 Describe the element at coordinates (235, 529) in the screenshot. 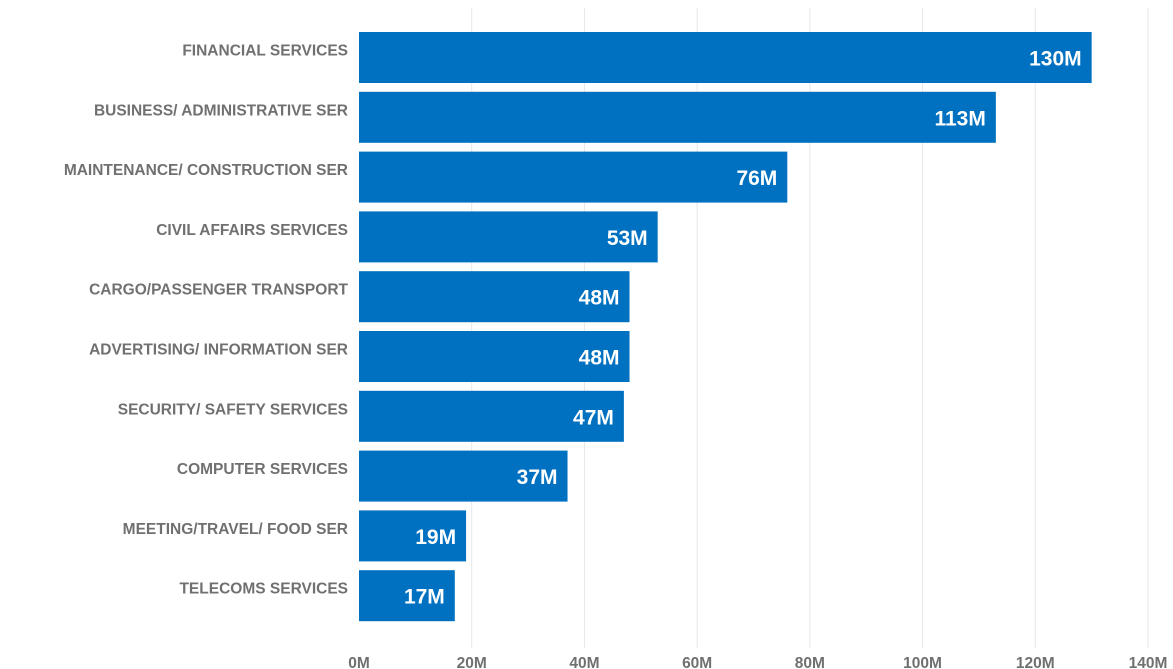

I see `category-label: MEETING/TRAVEL/ FOOD SER` at that location.